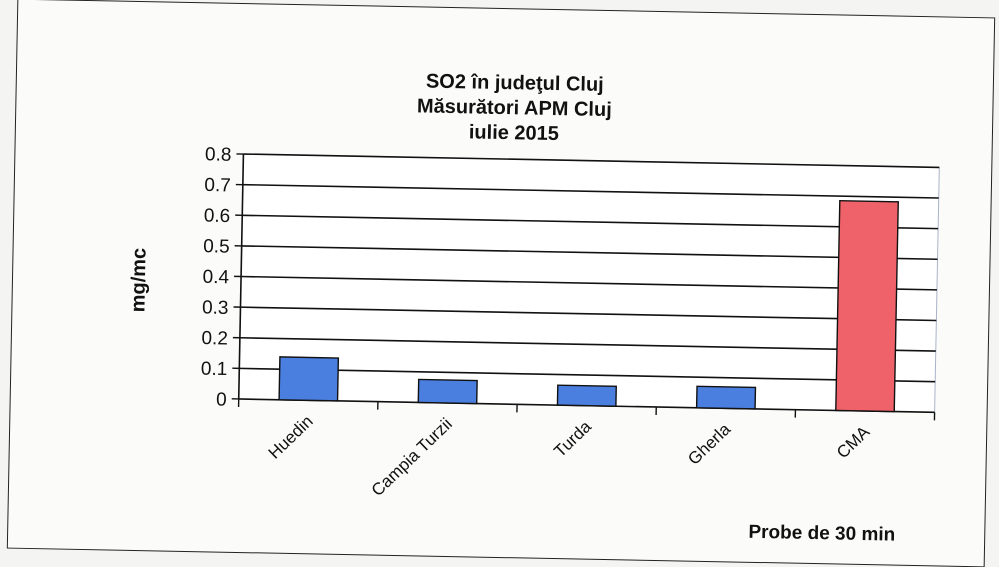 This screenshot has height=567, width=999. Describe the element at coordinates (214, 370) in the screenshot. I see `y-tick-label: 0.1` at that location.